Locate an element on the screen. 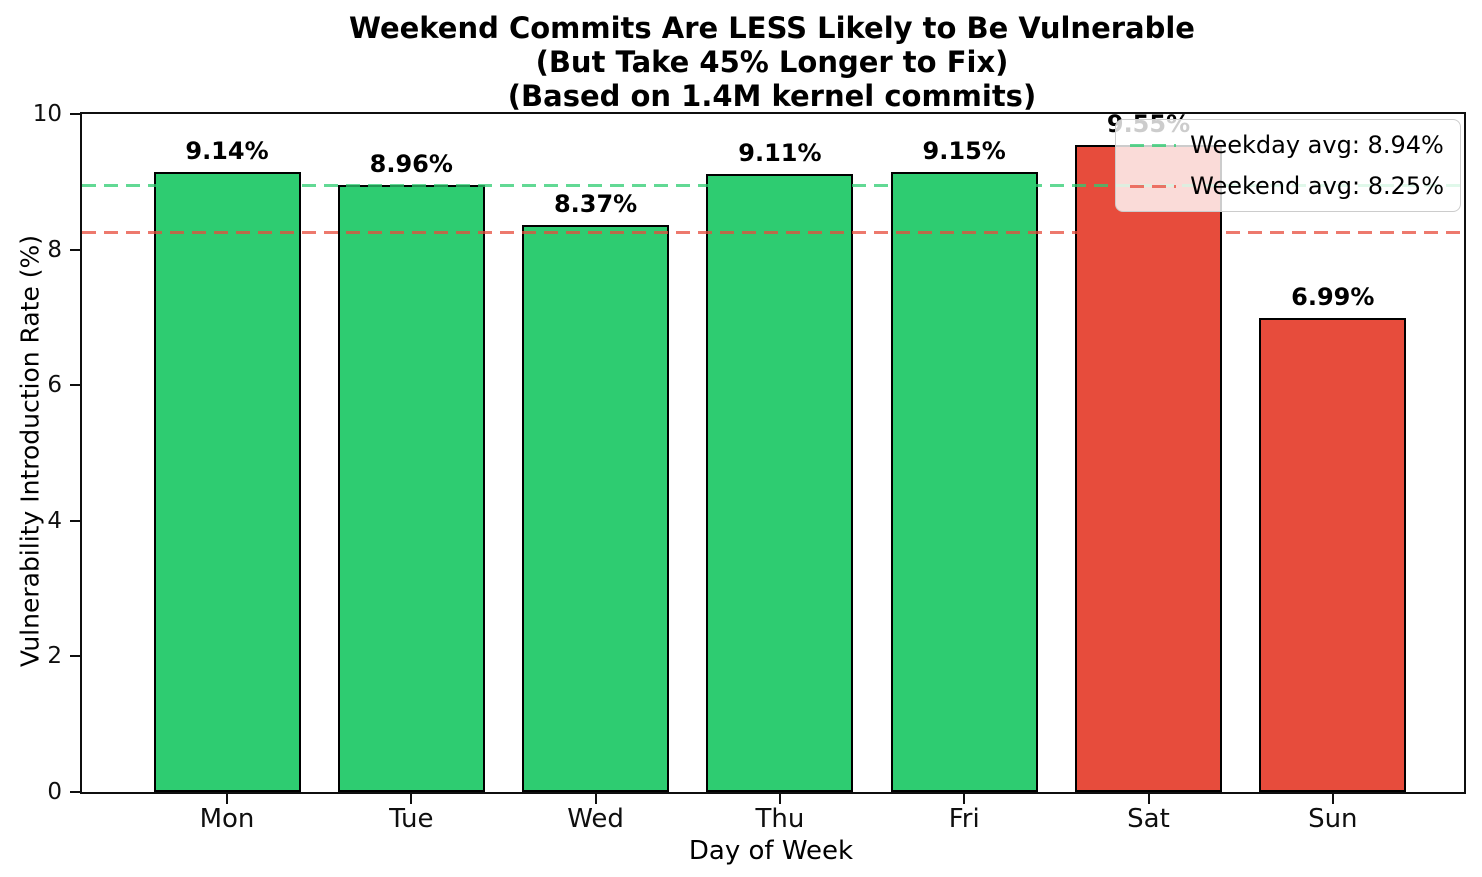 This screenshot has width=1482, height=877. weekend-avg-line is located at coordinates (773, 233).